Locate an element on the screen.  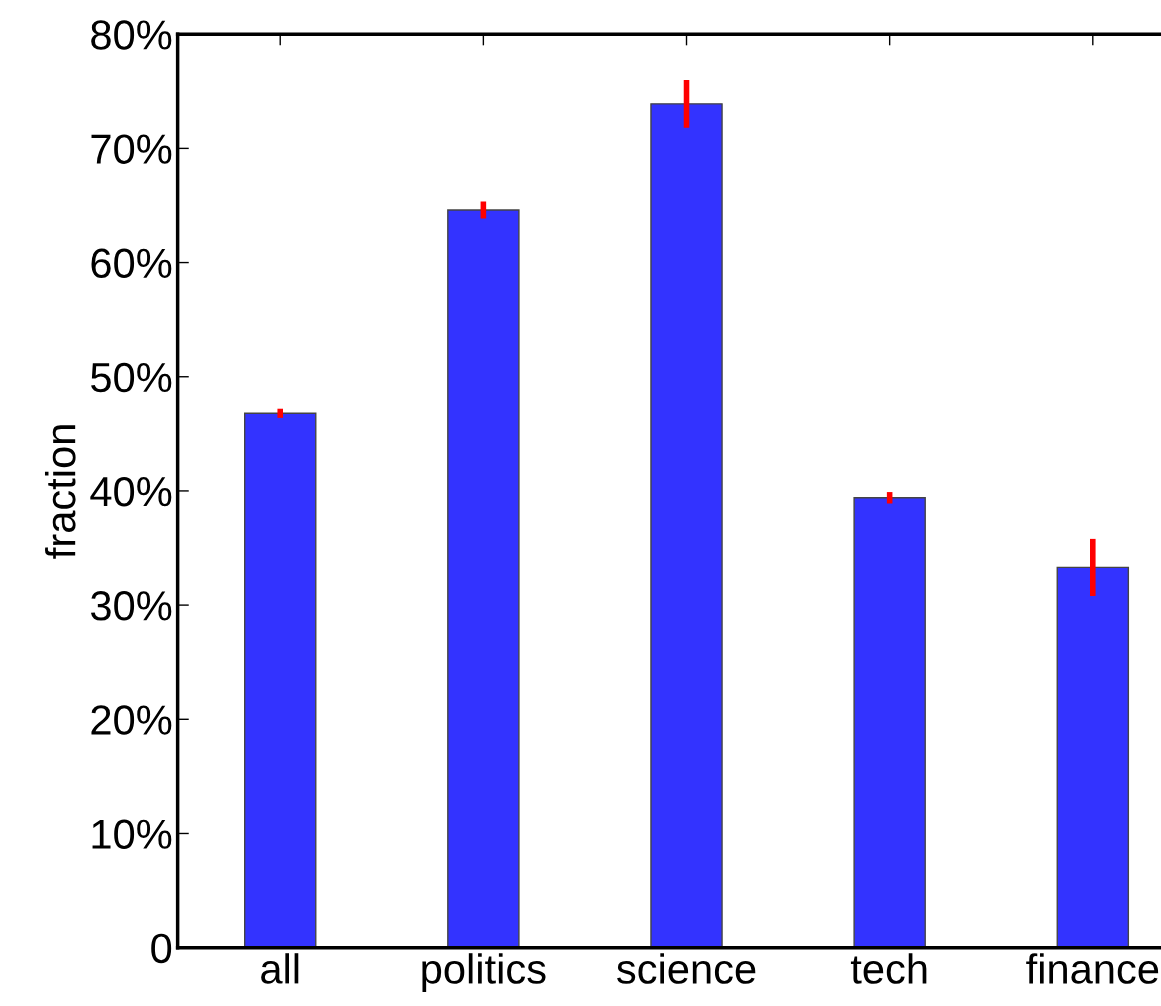
y-tick-label: 50% is located at coordinates (131, 377).